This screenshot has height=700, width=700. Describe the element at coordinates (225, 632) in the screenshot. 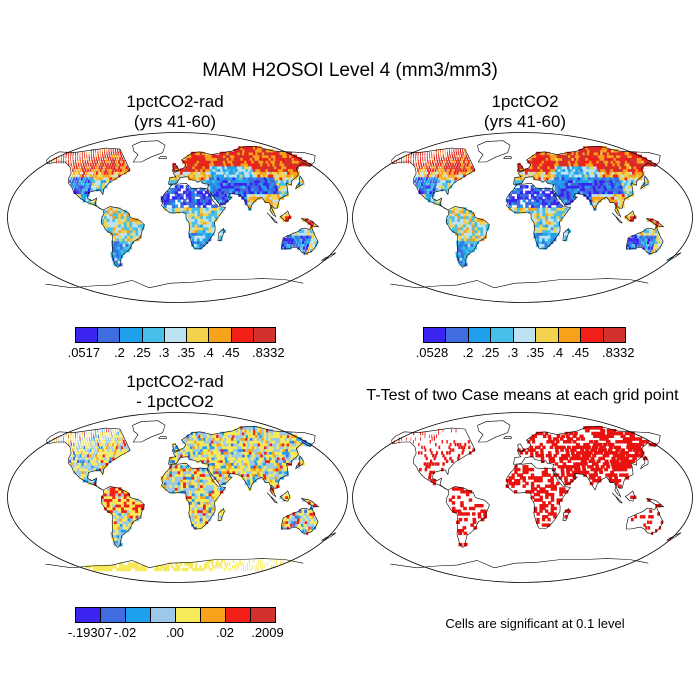

I see `colorbar-tick-label: .02` at that location.